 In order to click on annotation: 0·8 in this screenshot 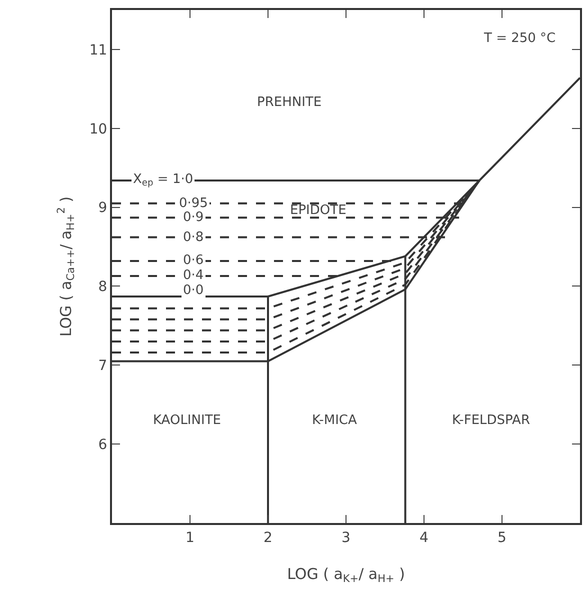, I will do `click(193, 237)`.